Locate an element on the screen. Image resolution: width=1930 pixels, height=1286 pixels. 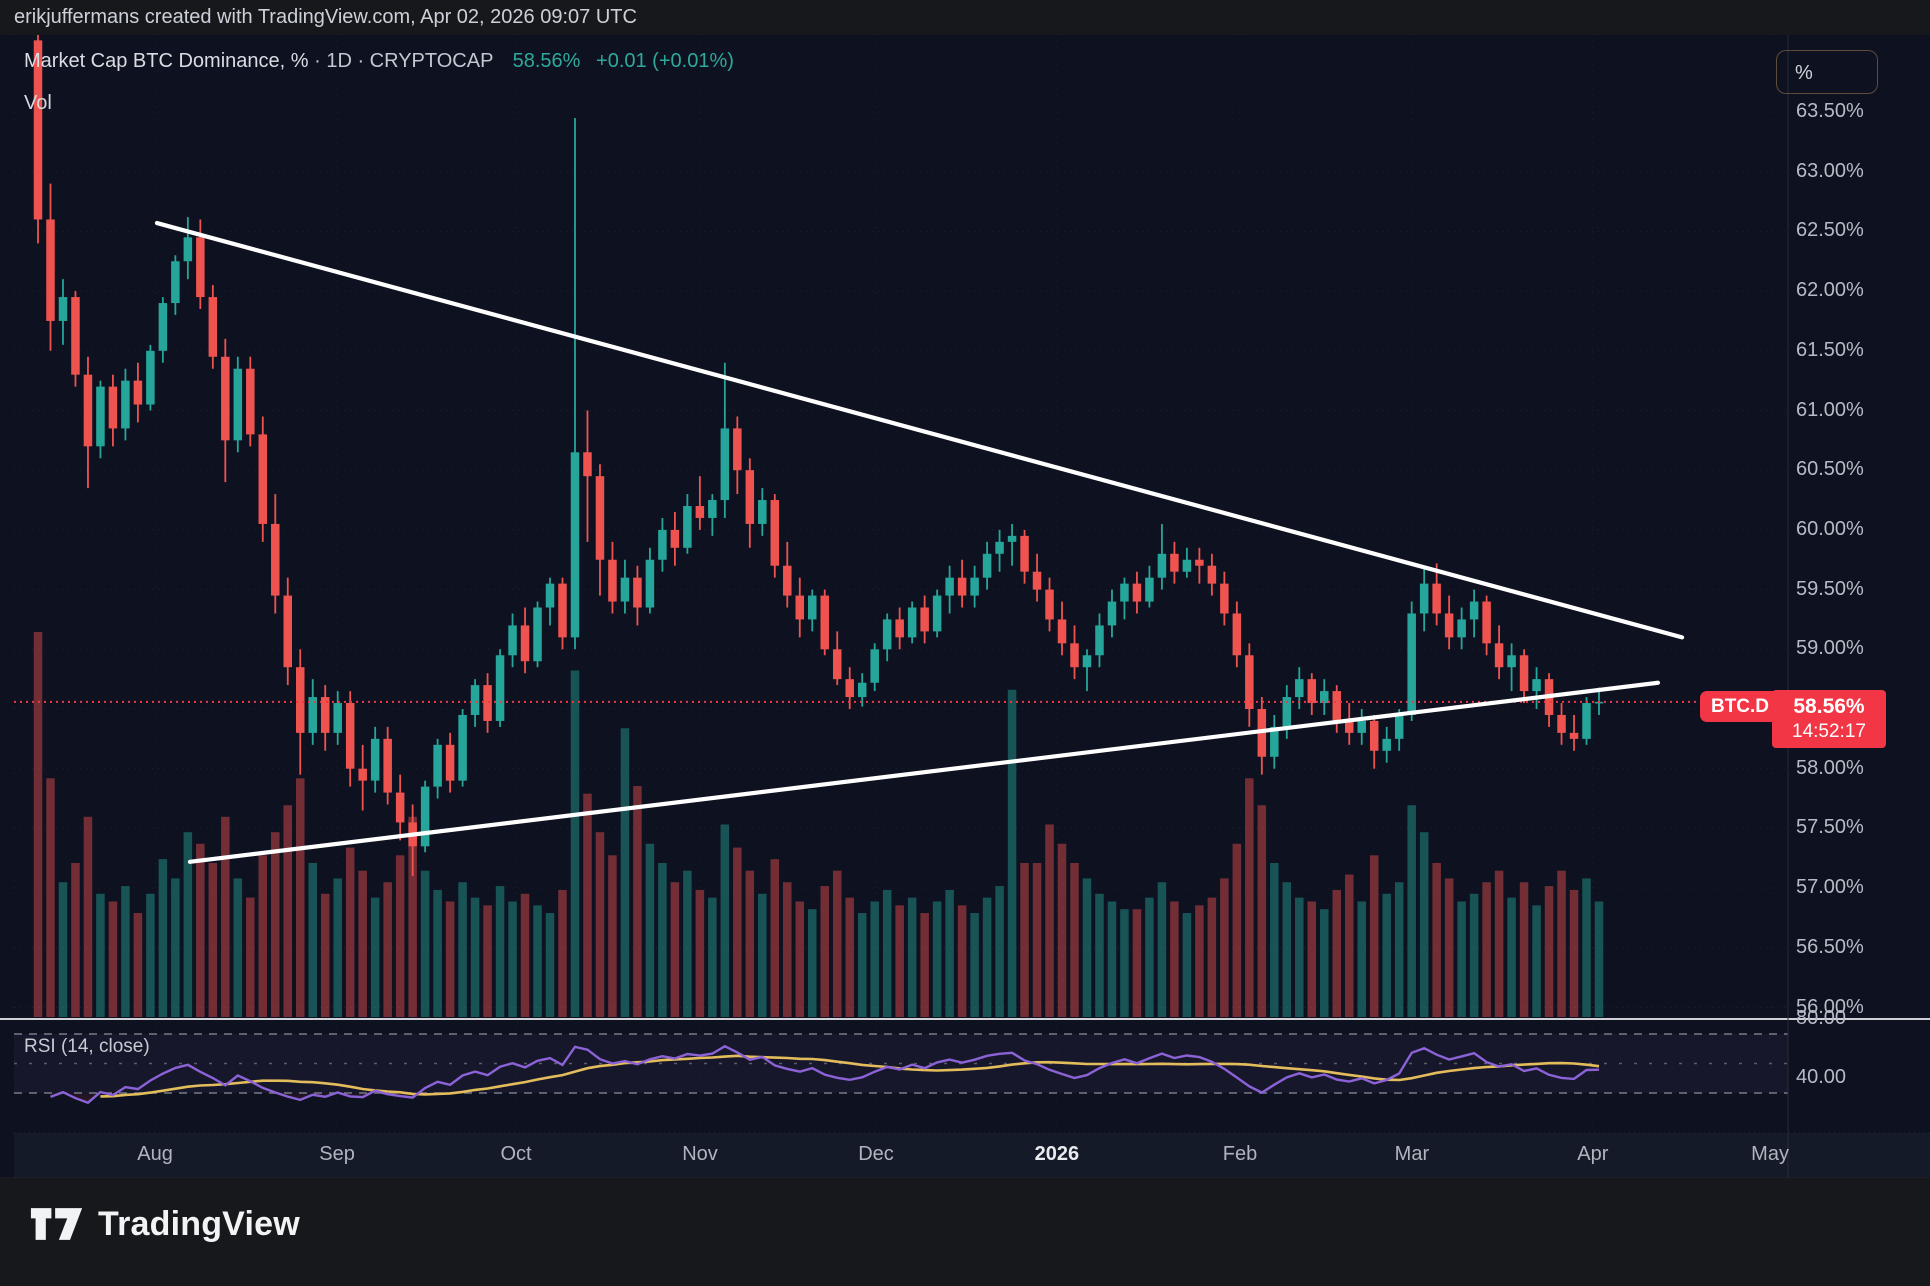
current-price-label: 58.56% 14:52:17 is located at coordinates (1829, 719).